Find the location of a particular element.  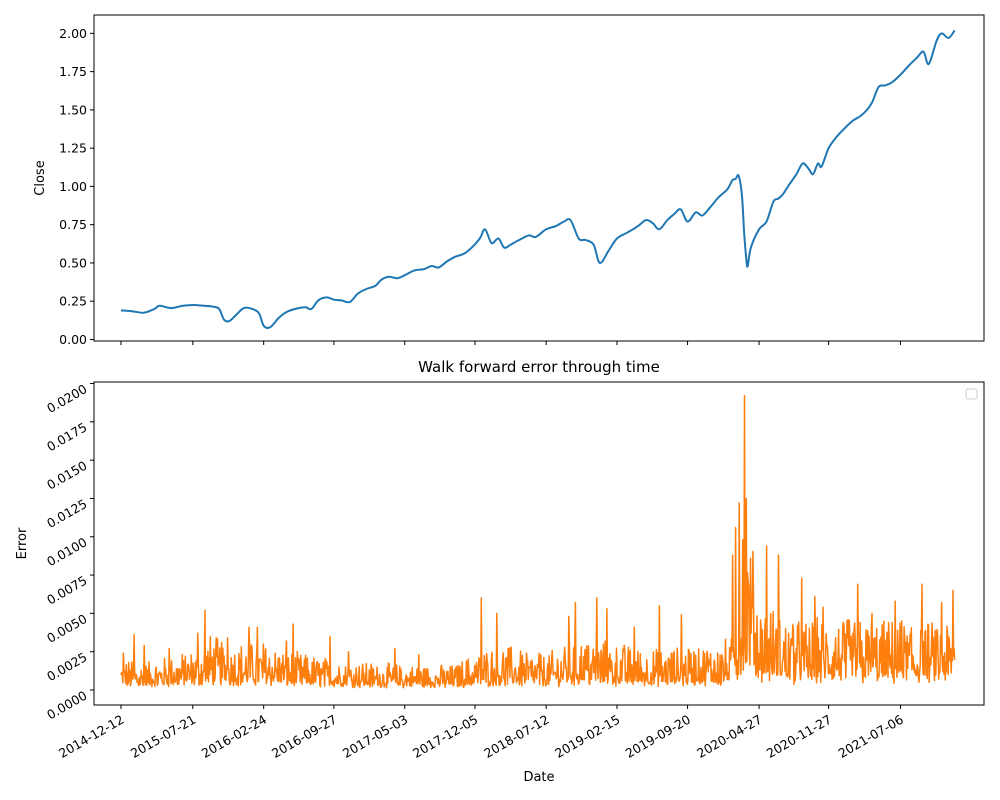

y-tick-label: 0.25 is located at coordinates (73, 301).